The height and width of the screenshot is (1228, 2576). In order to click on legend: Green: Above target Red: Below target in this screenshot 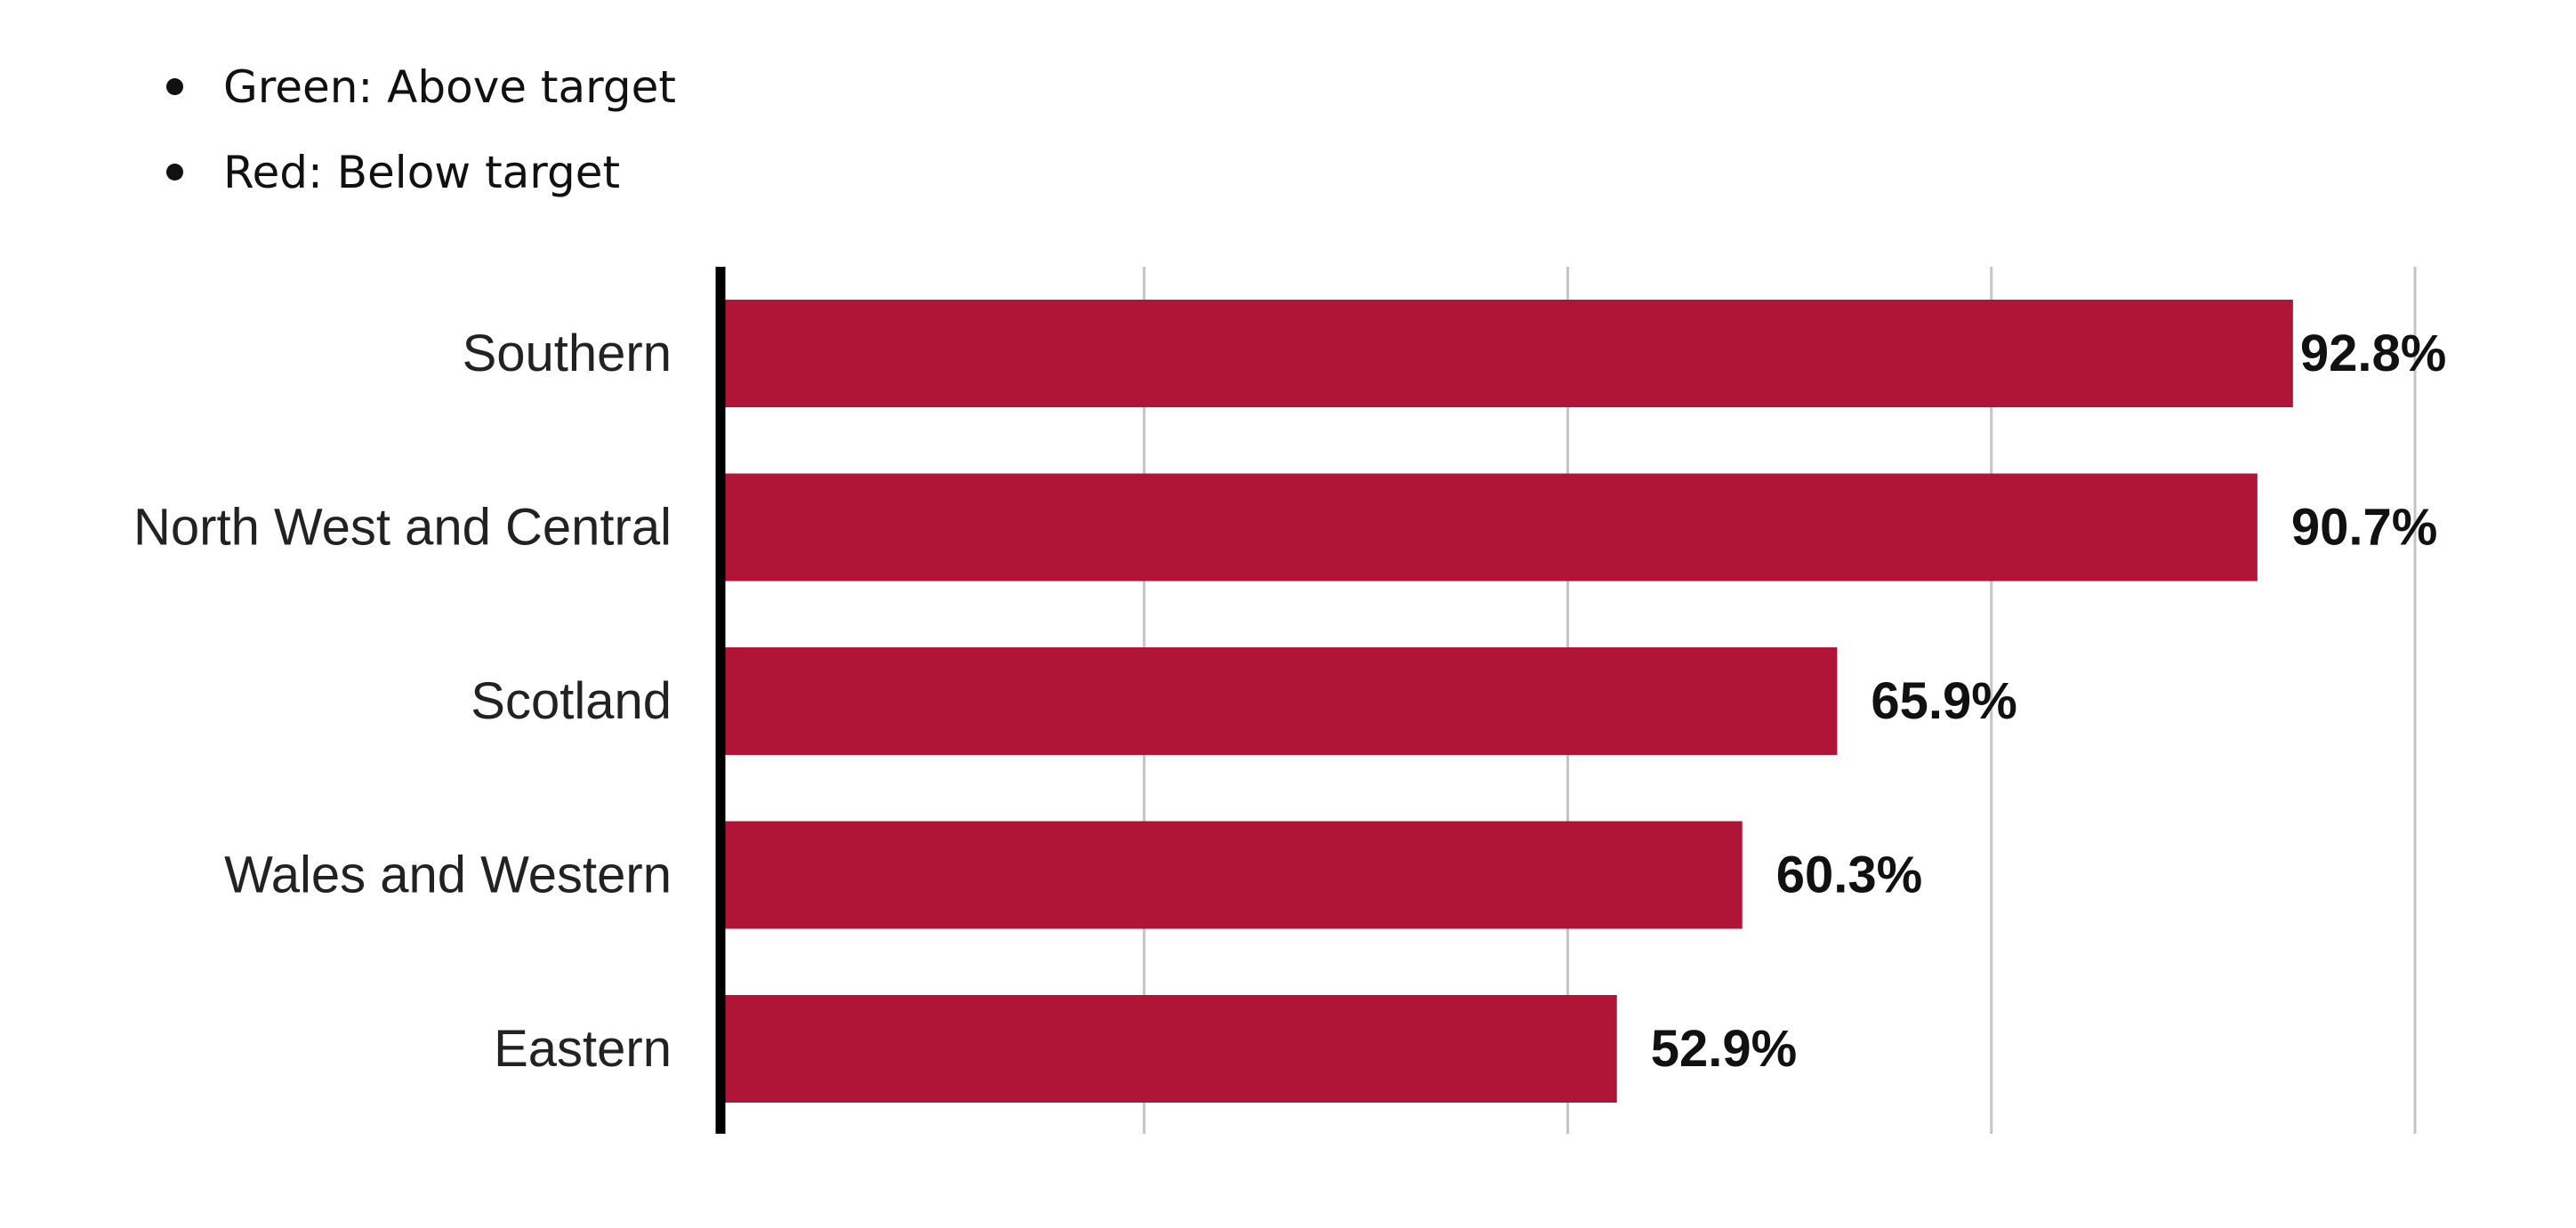, I will do `click(416, 134)`.